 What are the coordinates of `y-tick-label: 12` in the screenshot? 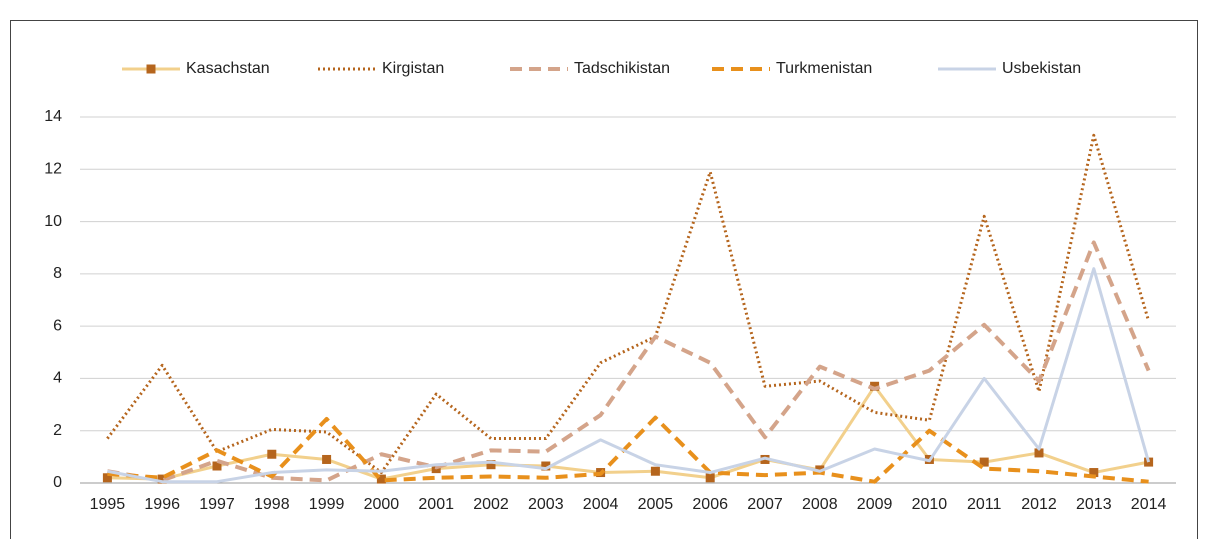 It's located at (53, 169).